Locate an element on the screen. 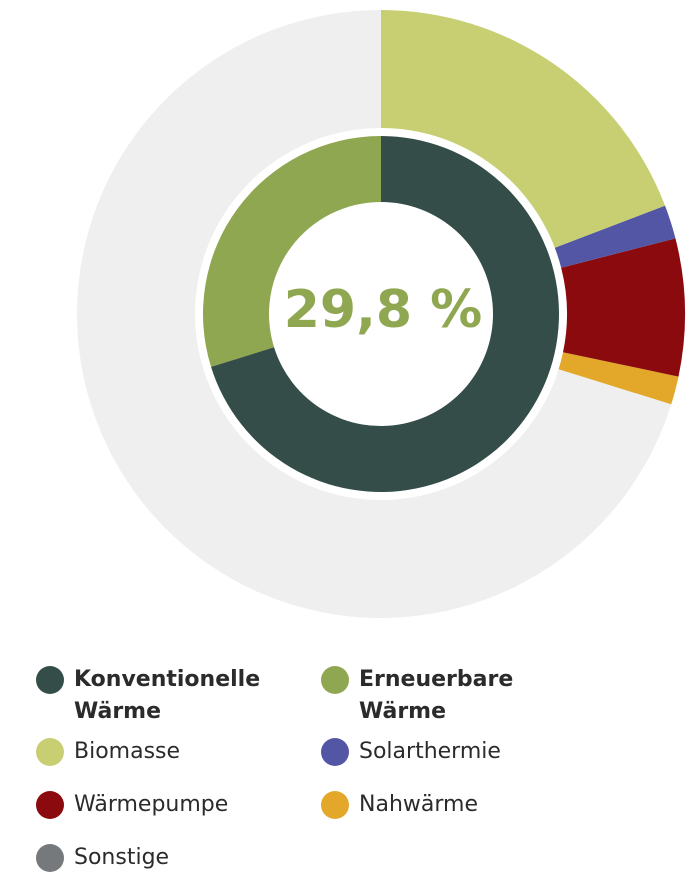  legend-label: Sonstige is located at coordinates (121, 857).